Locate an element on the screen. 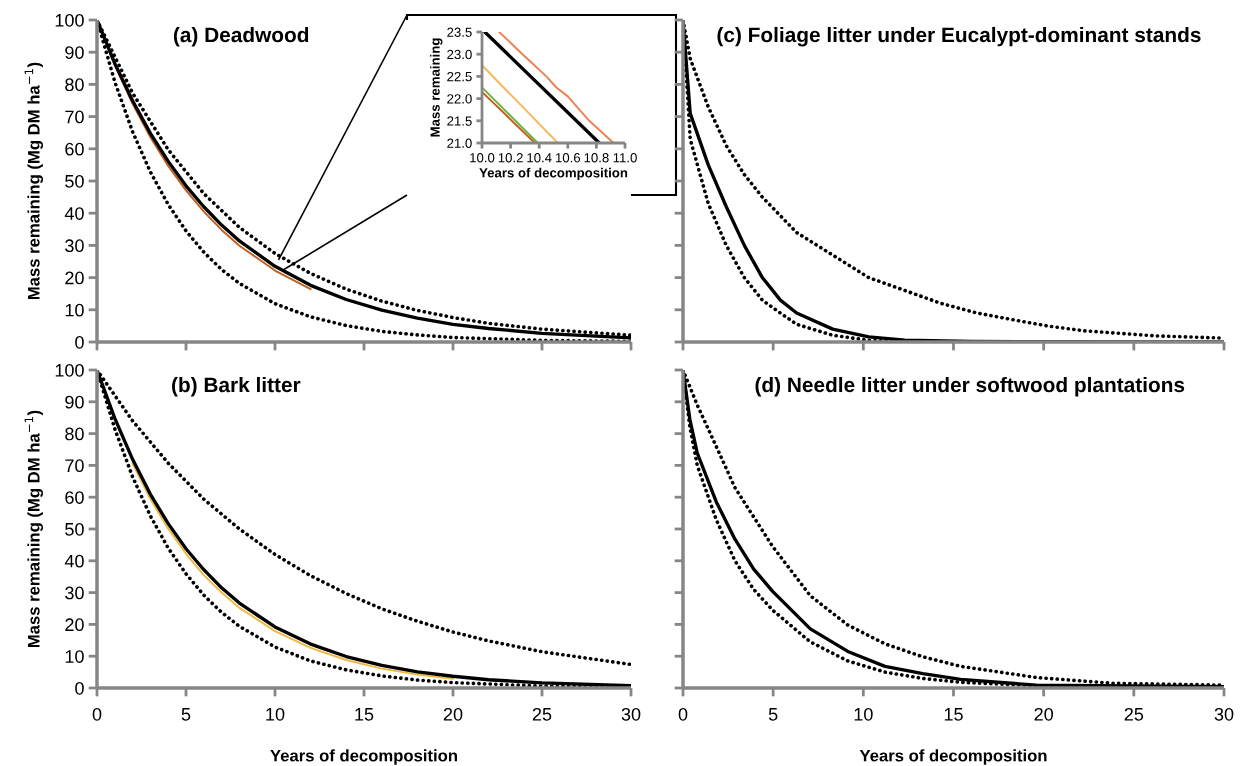 This screenshot has width=1250, height=766. x-tick-label: 10.0 is located at coordinates (482, 158).